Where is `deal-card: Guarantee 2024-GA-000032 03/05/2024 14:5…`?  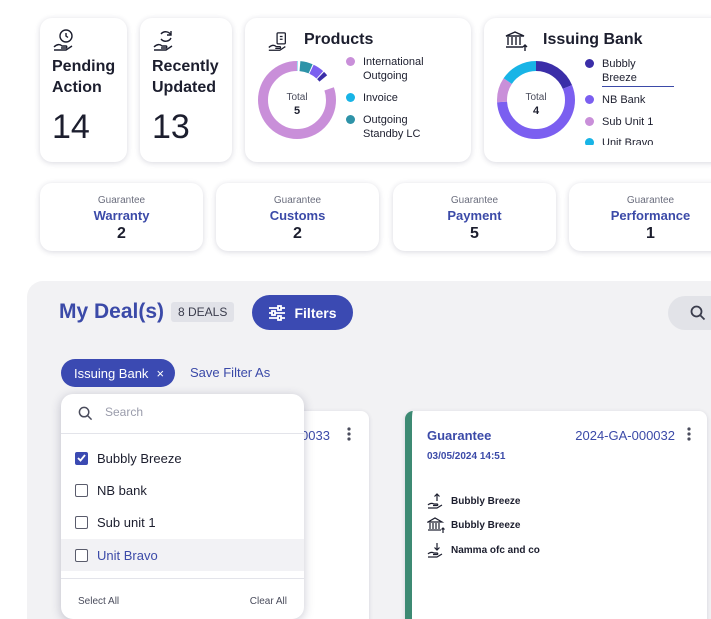
deal-card: Guarantee 2024-GA-000032 03/05/2024 14:5… is located at coordinates (556, 515).